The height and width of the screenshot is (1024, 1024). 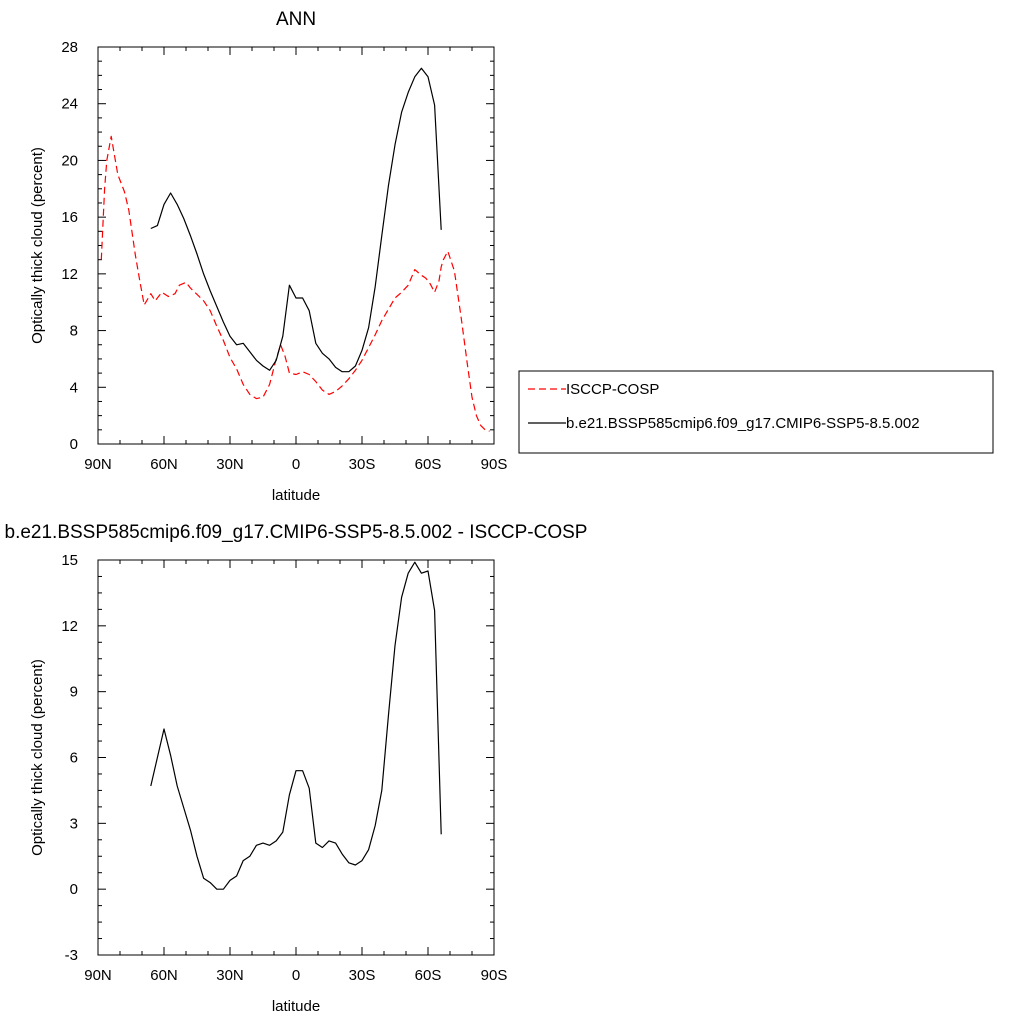 What do you see at coordinates (69, 160) in the screenshot?
I see `y-tick-label: 20` at bounding box center [69, 160].